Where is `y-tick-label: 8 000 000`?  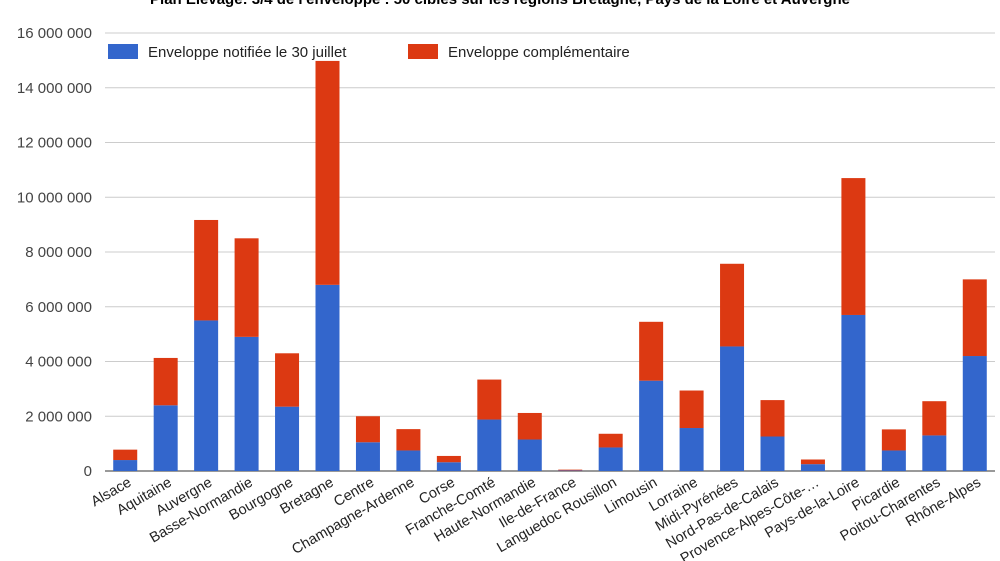 y-tick-label: 8 000 000 is located at coordinates (58, 252).